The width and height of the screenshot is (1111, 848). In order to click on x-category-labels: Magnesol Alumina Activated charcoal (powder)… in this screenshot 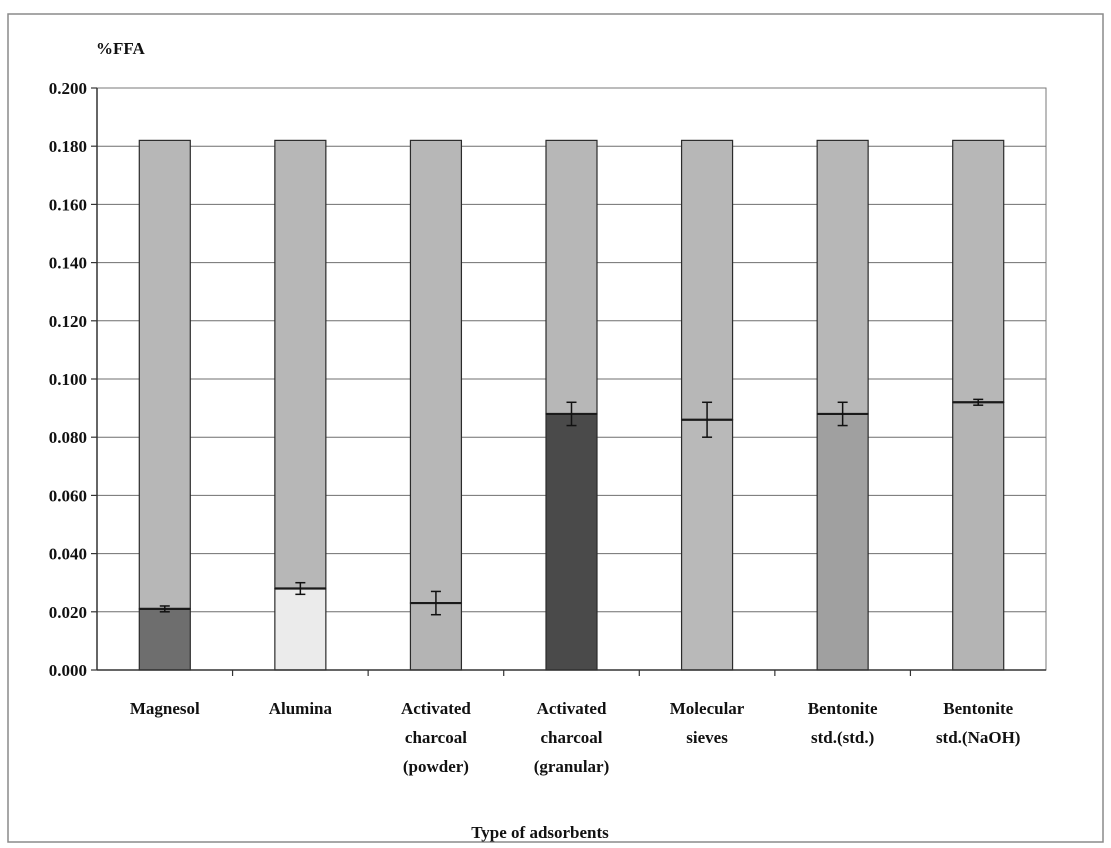, I will do `click(575, 737)`.